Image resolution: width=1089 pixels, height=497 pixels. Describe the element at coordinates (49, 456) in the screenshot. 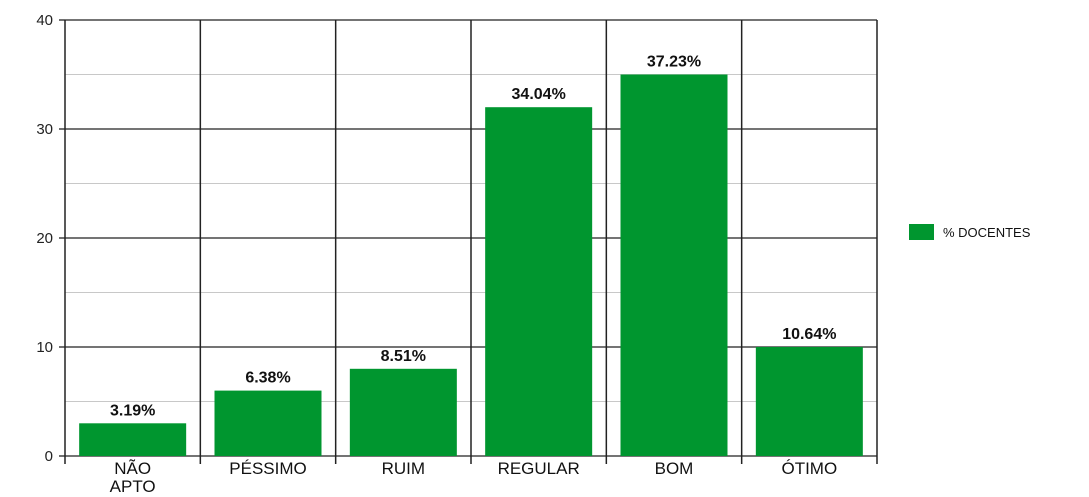

I see `y-tick-label: 0` at that location.